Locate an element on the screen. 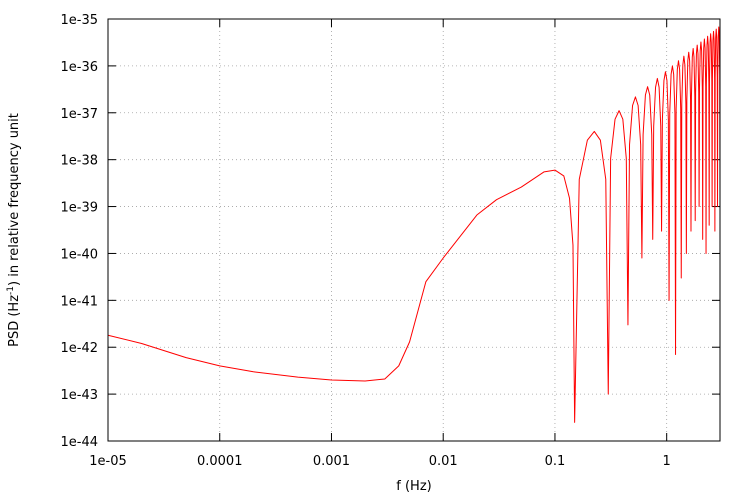  x-tick-label: 1 is located at coordinates (667, 461).